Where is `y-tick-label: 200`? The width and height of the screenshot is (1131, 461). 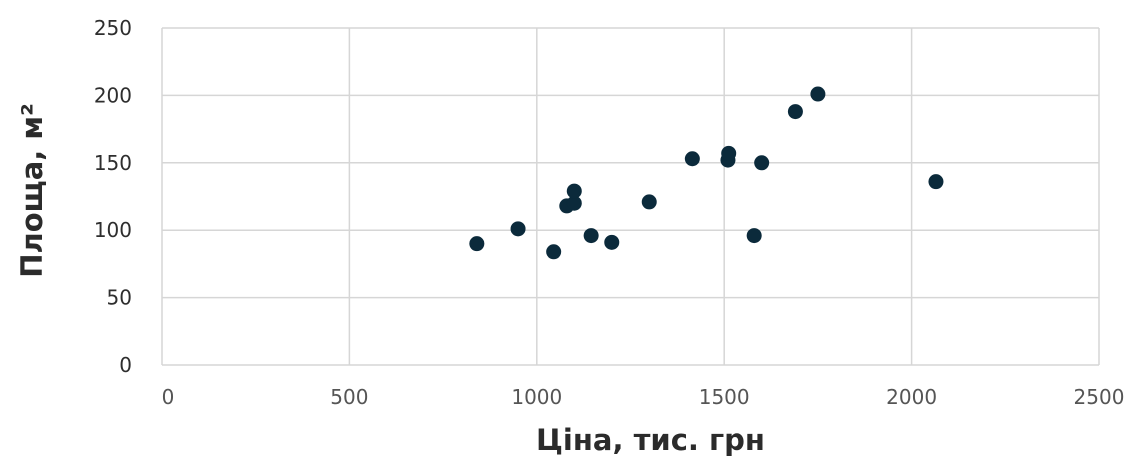 y-tick-label: 200 is located at coordinates (113, 95).